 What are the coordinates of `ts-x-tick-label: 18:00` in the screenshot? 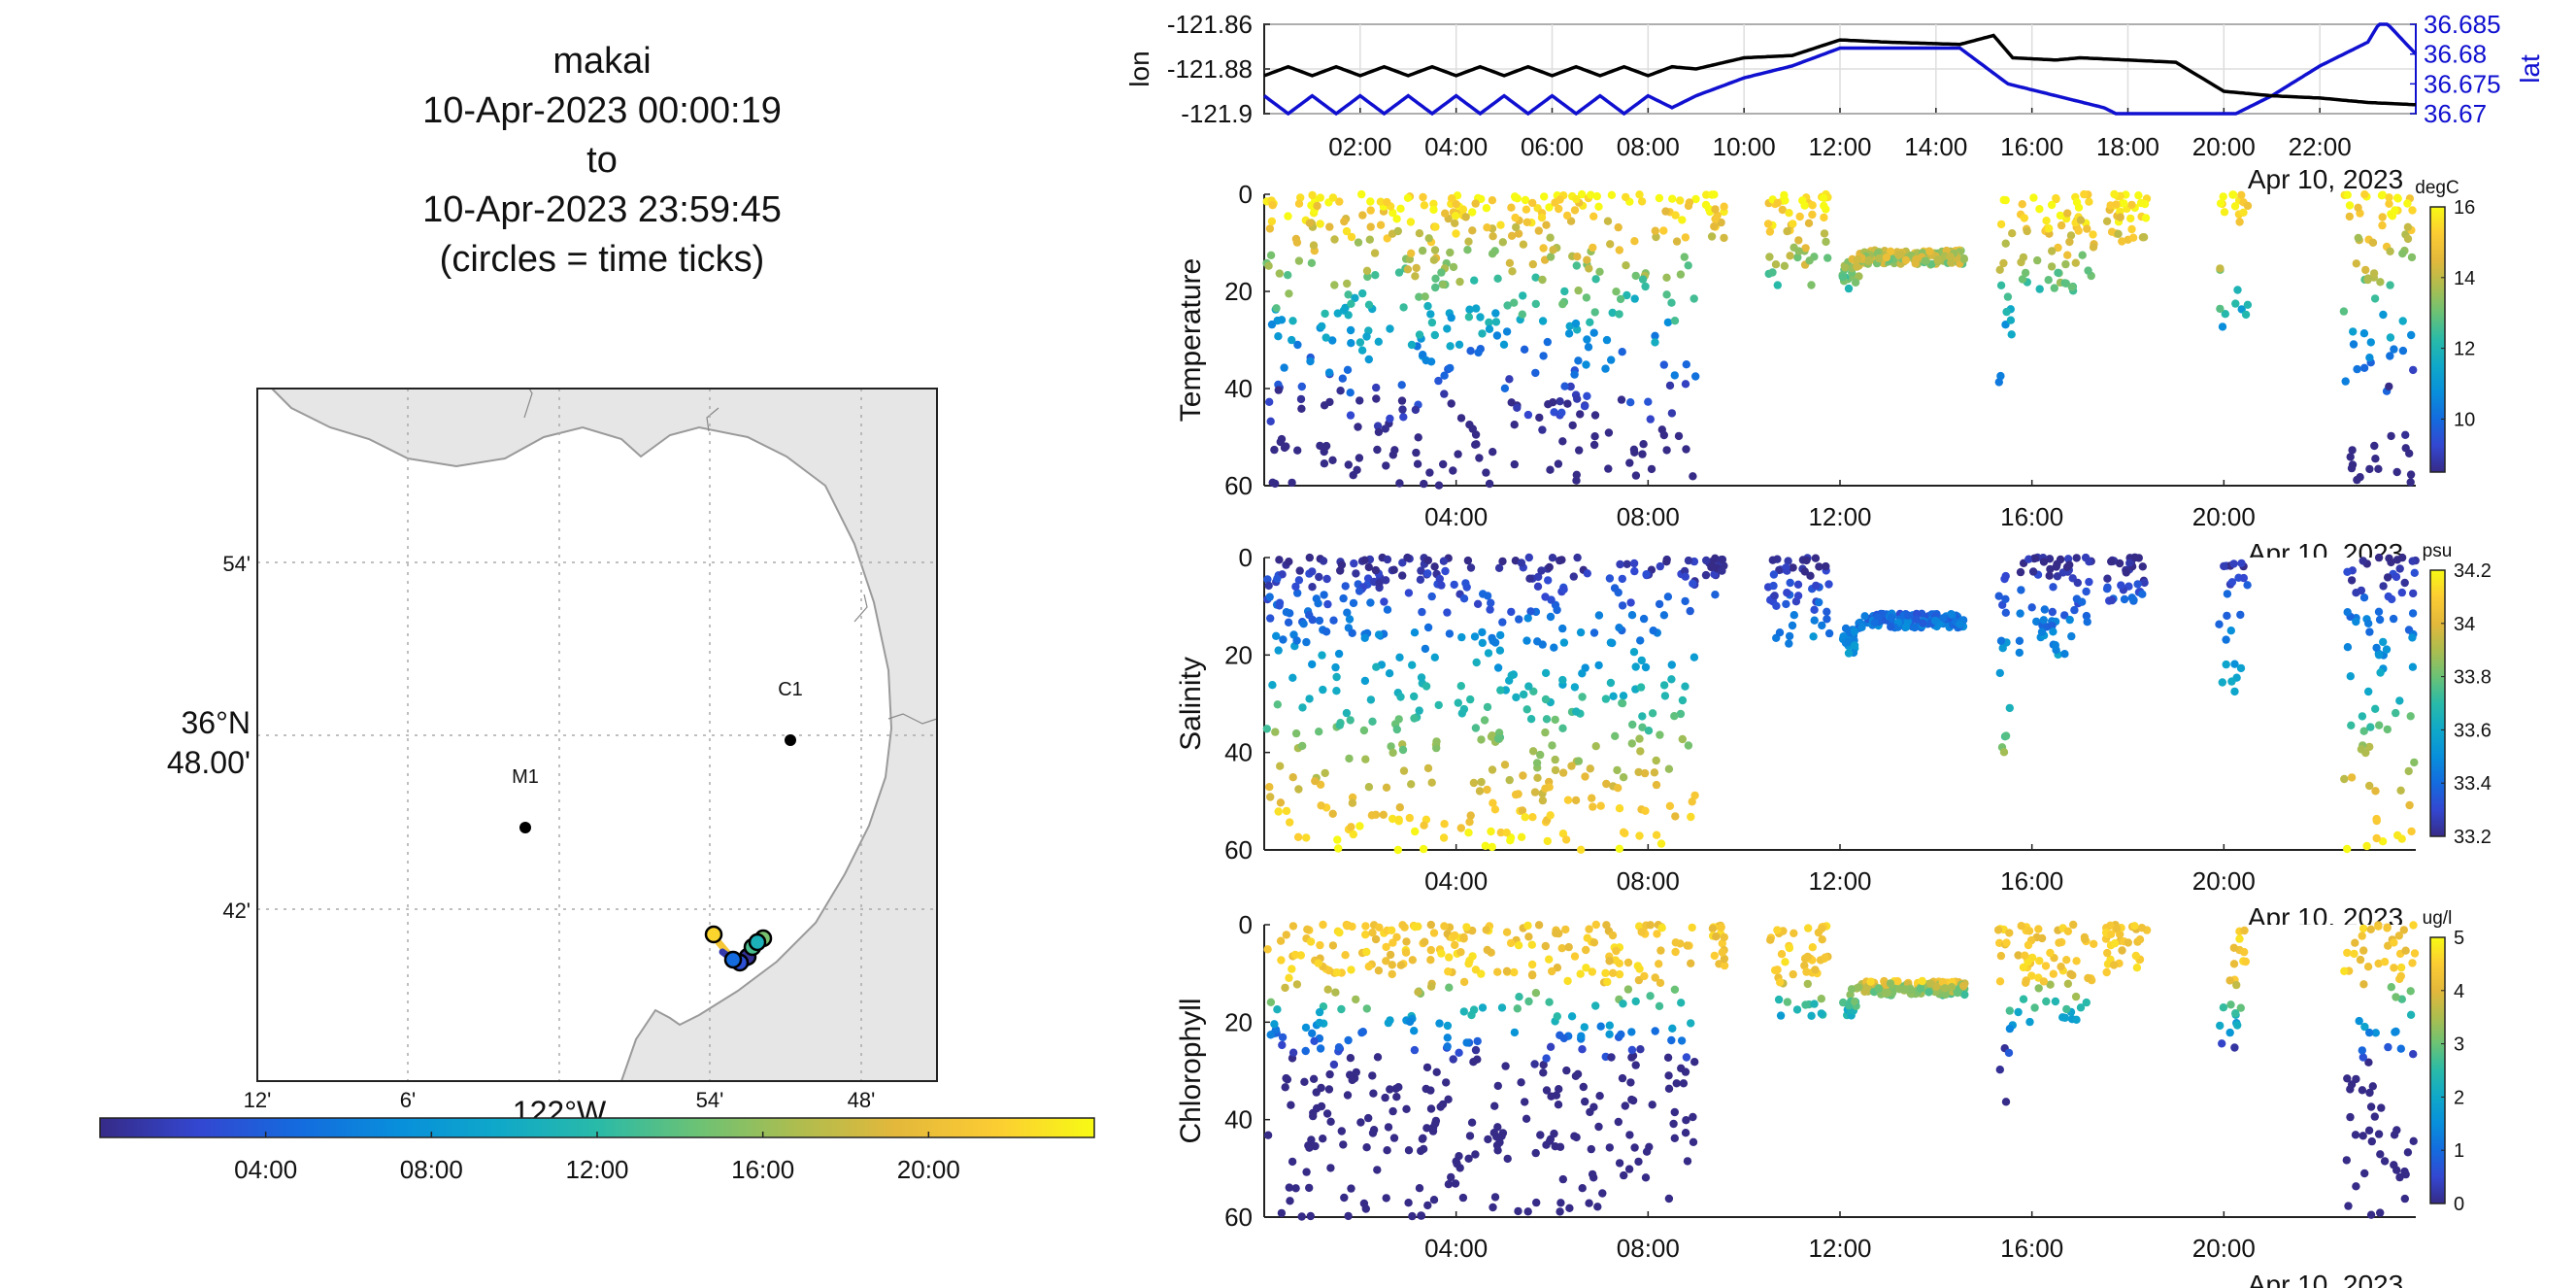 It's located at (2127, 146).